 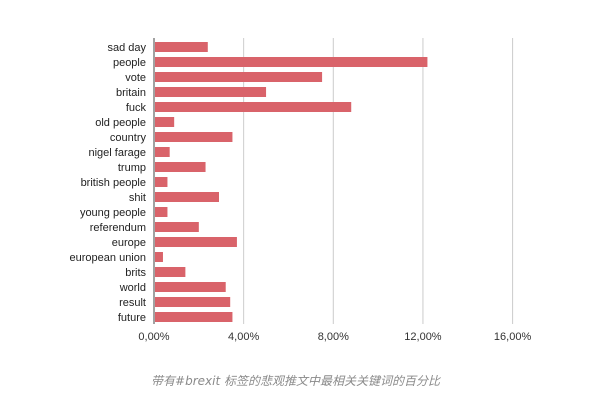 What do you see at coordinates (118, 228) in the screenshot?
I see `category-label: referendum` at bounding box center [118, 228].